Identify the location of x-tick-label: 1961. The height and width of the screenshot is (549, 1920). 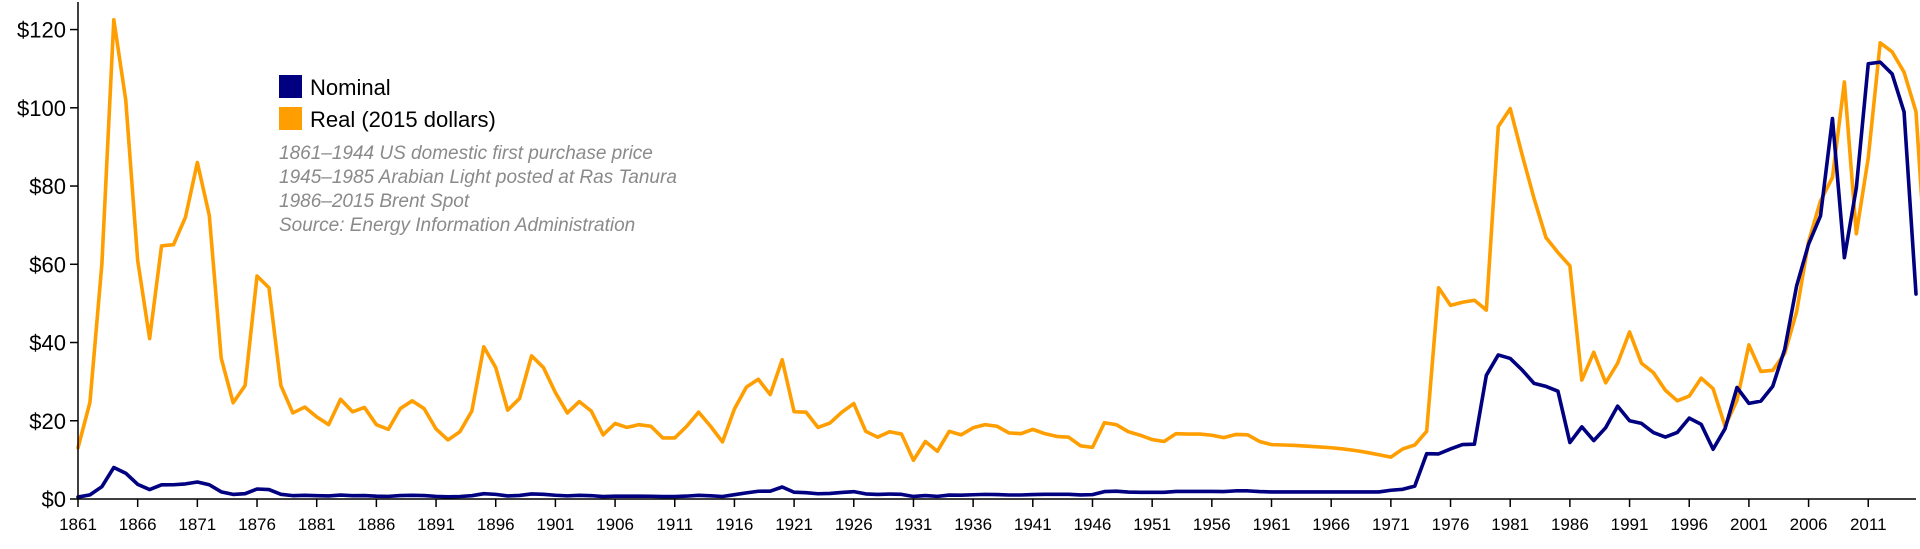
(1272, 524).